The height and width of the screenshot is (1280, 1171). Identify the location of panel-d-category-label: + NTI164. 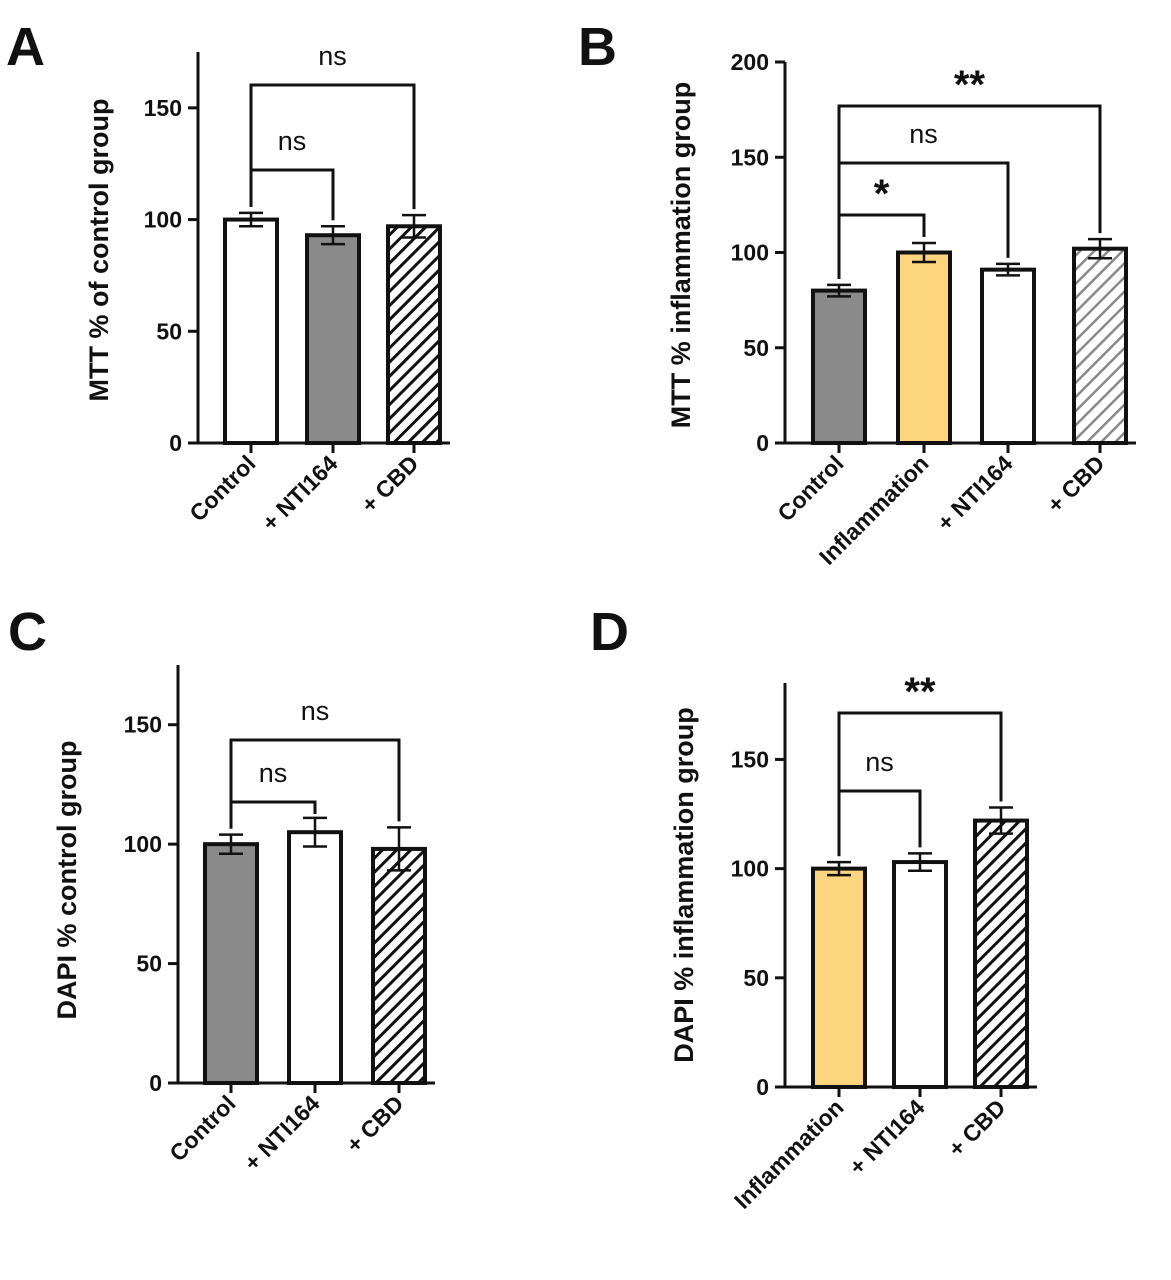
(887, 1137).